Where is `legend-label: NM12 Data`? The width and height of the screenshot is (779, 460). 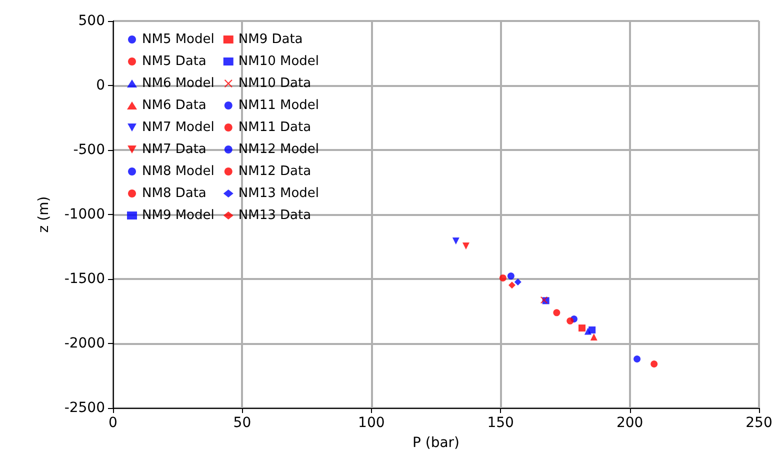
legend-label: NM12 Data is located at coordinates (275, 171).